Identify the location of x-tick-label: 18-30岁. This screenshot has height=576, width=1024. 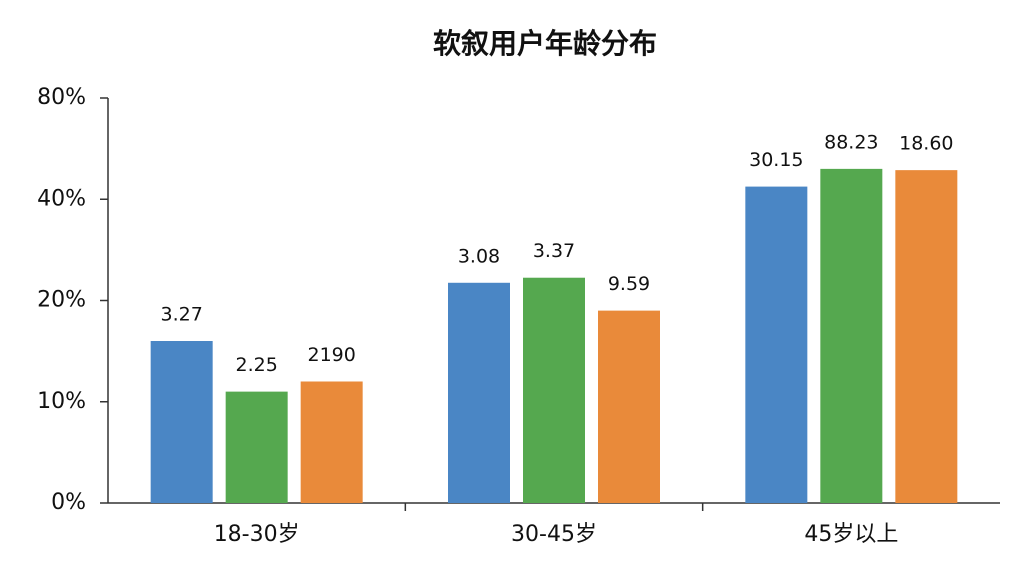
(257, 534).